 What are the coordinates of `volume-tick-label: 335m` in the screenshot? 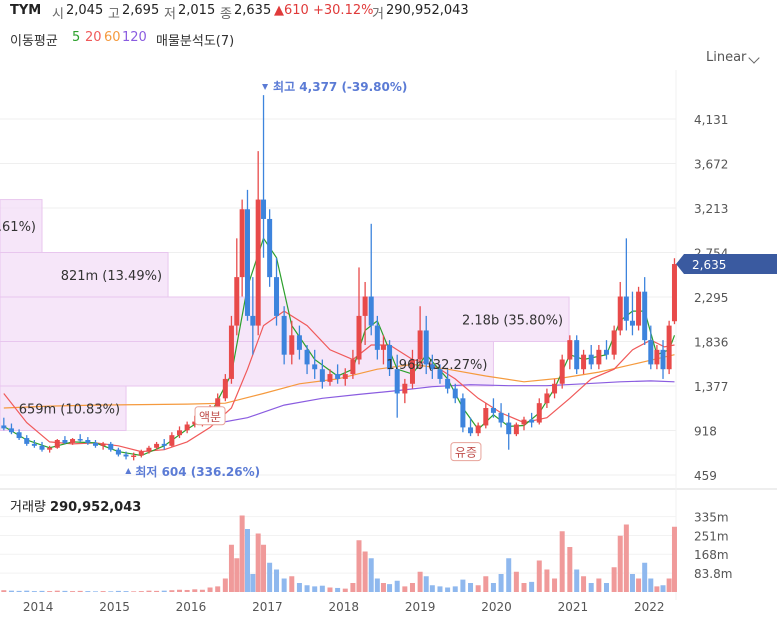 It's located at (711, 518).